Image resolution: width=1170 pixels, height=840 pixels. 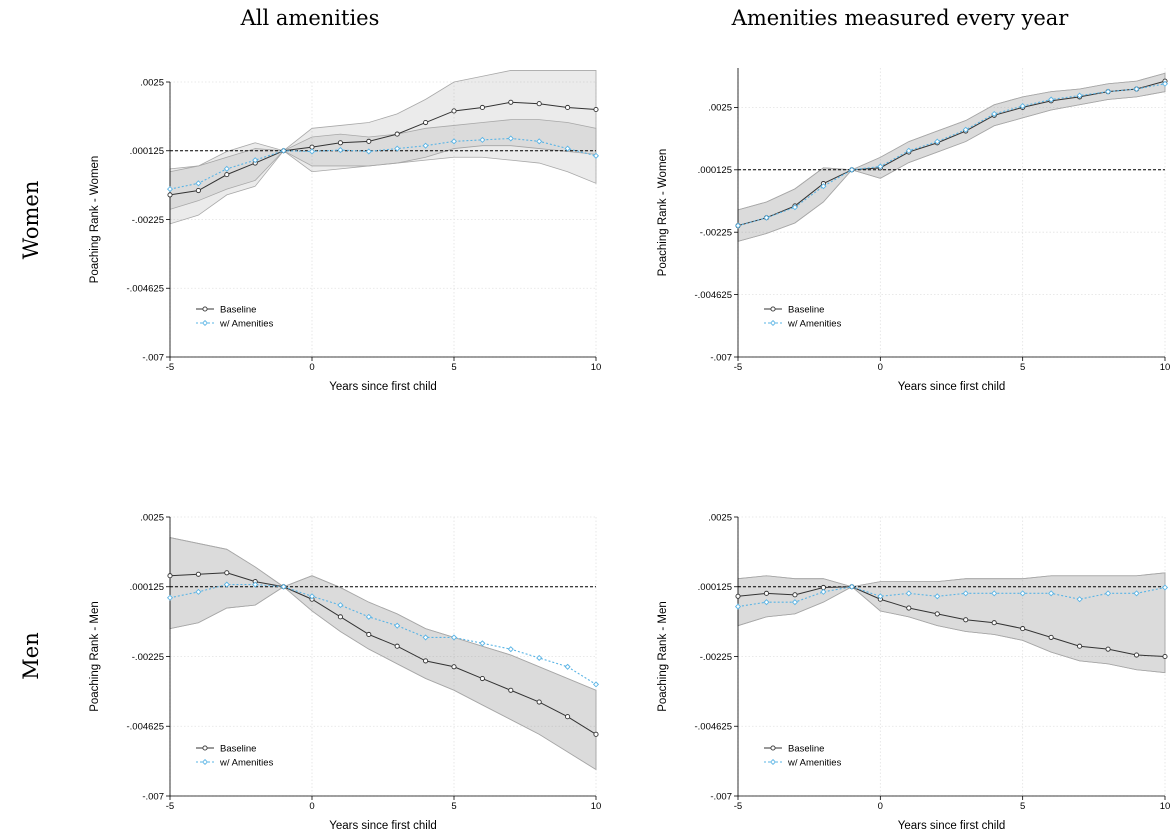 I want to click on y-axis-title: Poaching Rank - Men, so click(x=95, y=656).